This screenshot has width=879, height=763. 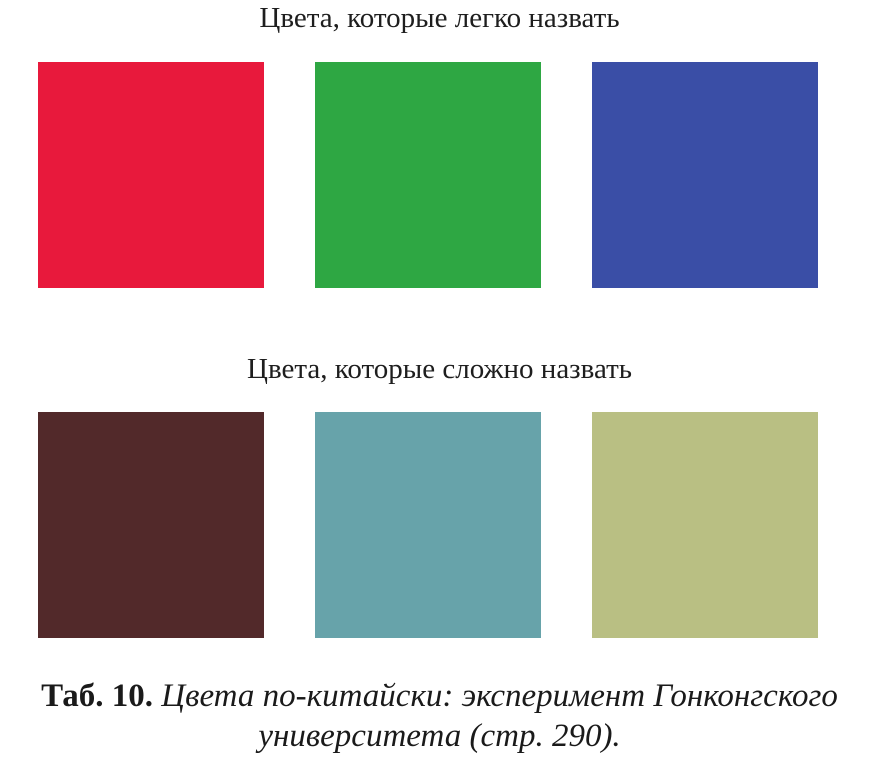 I want to click on swatch-olive, so click(x=705, y=525).